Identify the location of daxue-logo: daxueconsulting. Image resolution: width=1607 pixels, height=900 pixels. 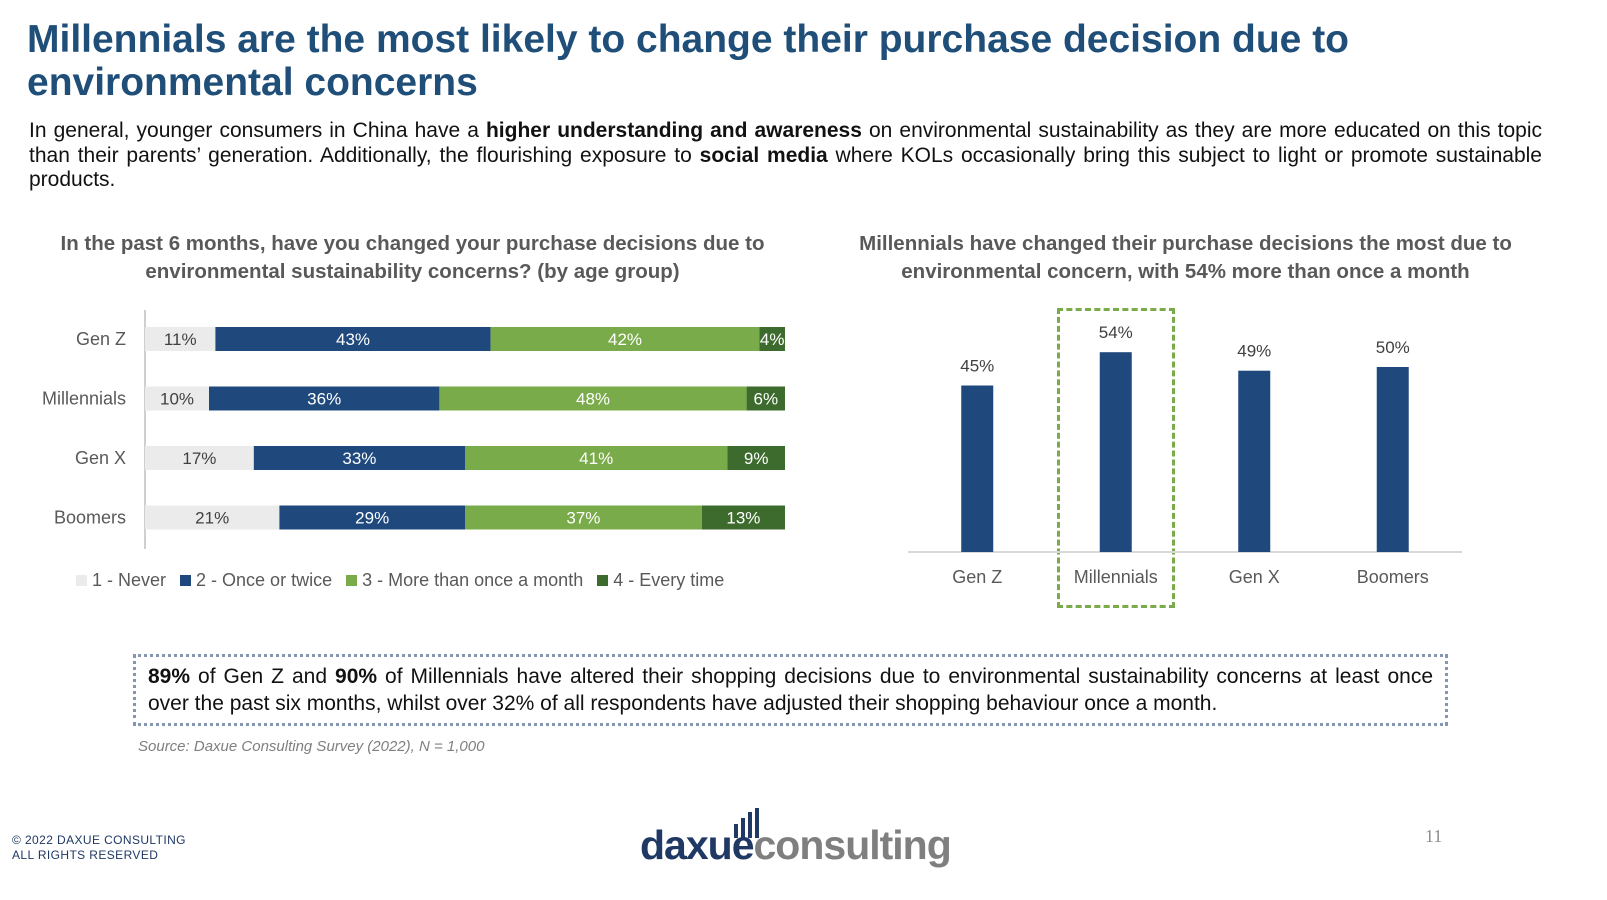
(796, 838).